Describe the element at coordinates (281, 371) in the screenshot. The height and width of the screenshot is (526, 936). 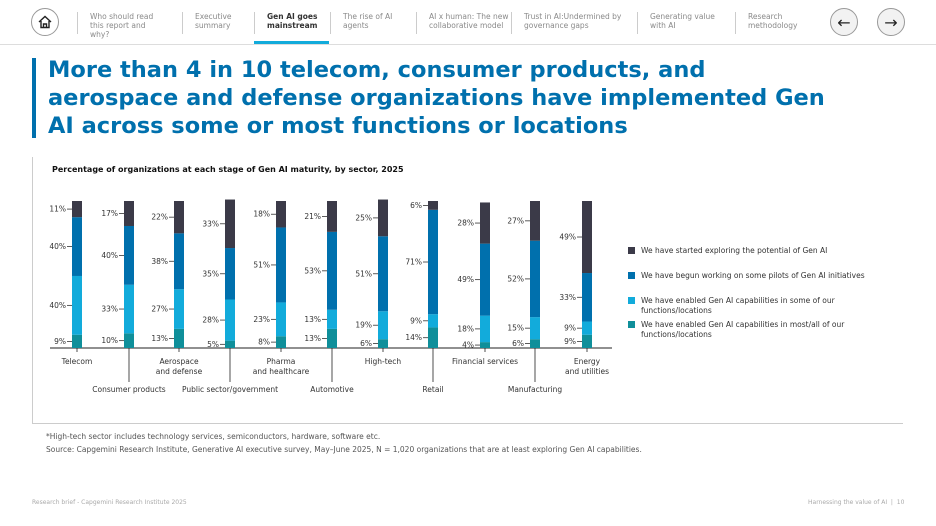
I see `category-label: and healthcare` at that location.